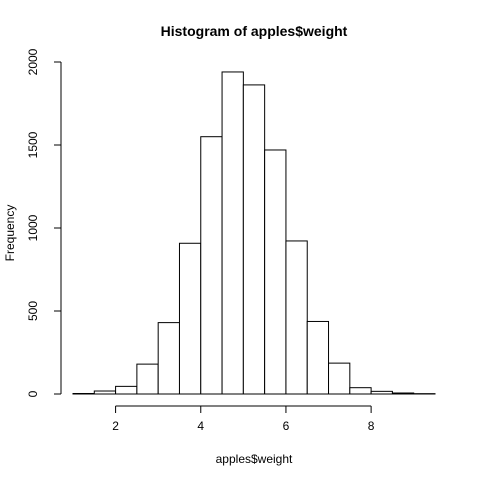 The height and width of the screenshot is (480, 480). I want to click on x-tick-label-2: 6, so click(286, 426).